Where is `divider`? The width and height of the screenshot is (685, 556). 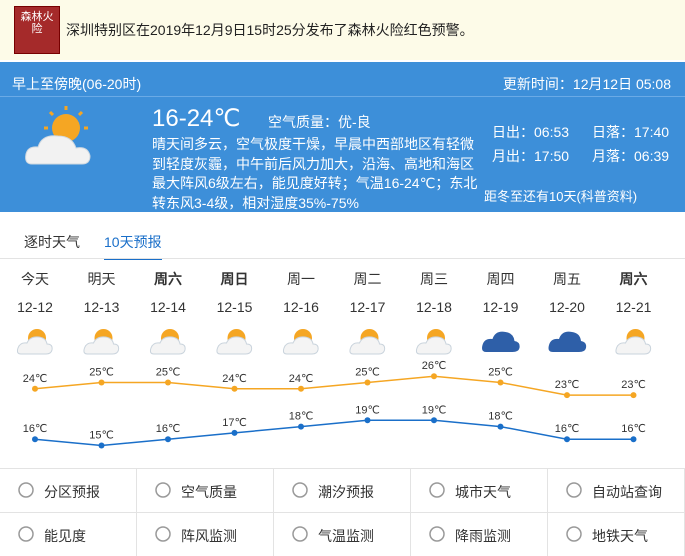 divider is located at coordinates (342, 96).